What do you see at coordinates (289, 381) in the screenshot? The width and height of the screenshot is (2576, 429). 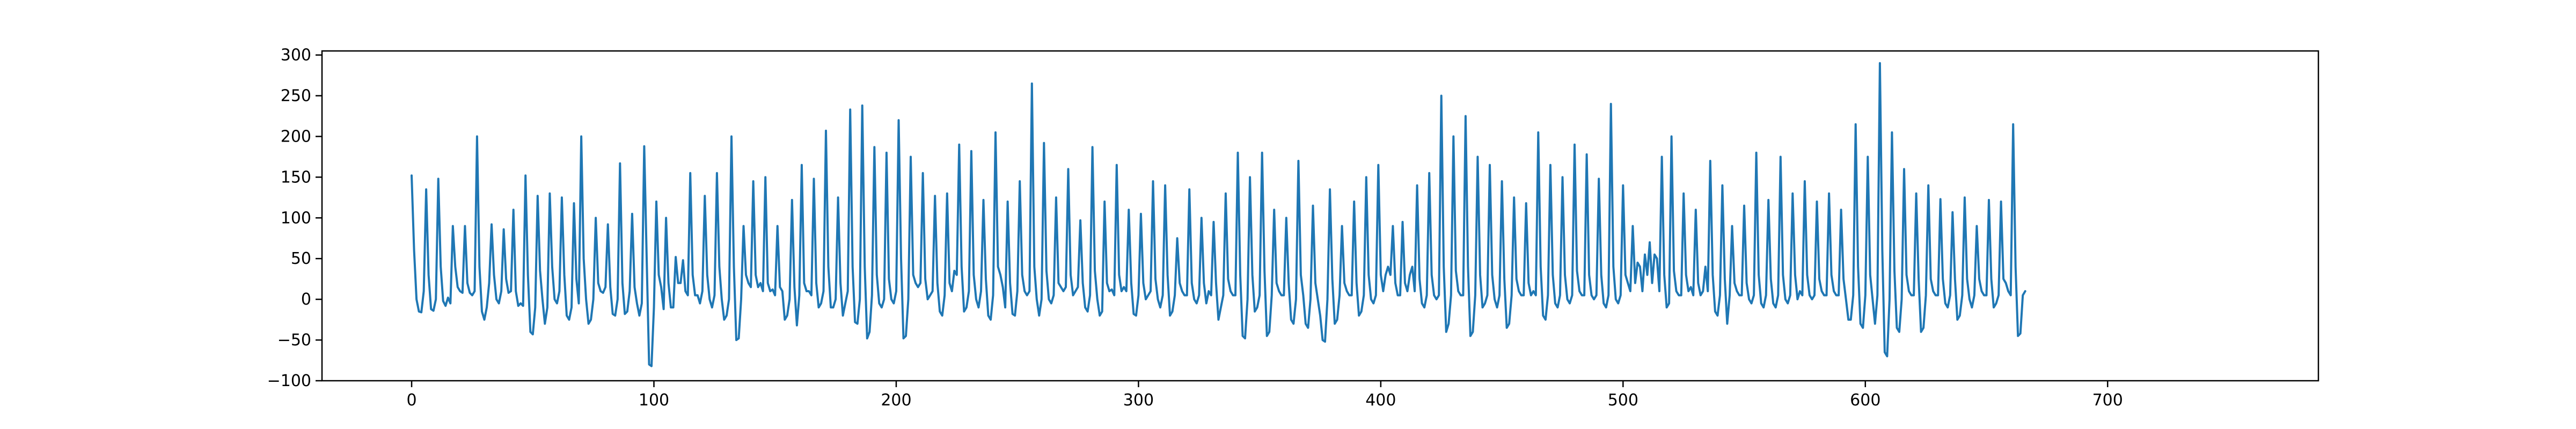 I see `y-tick-label: −100` at bounding box center [289, 381].